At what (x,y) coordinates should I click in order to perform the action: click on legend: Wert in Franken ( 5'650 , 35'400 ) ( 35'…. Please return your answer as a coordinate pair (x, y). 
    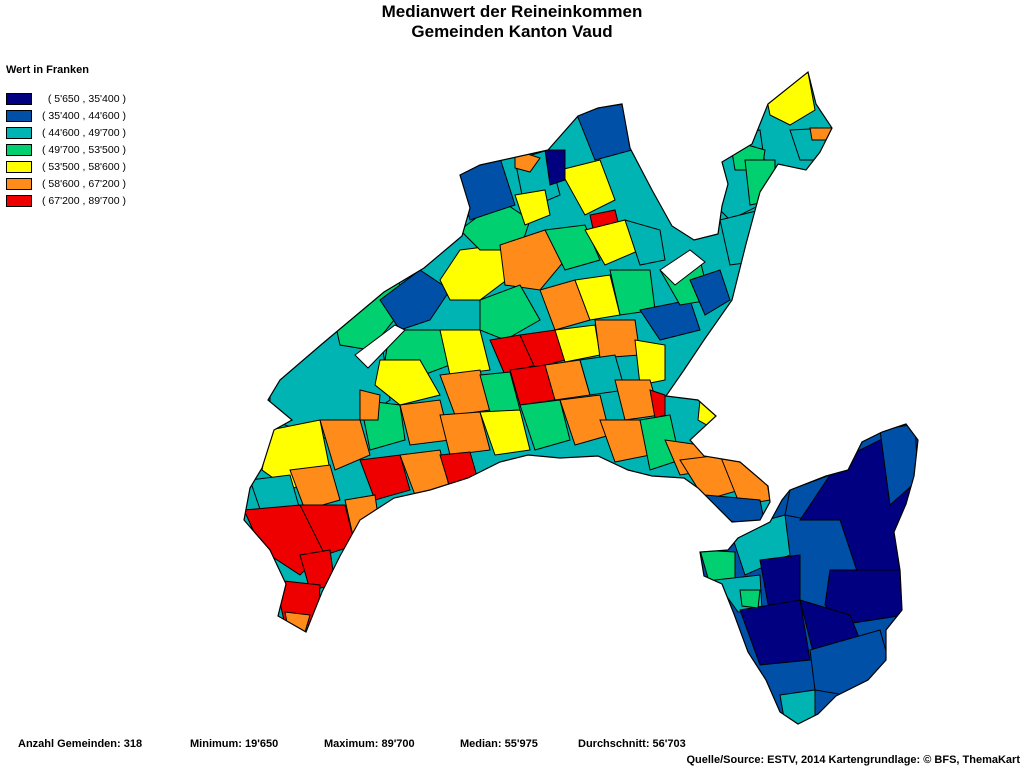
    Looking at the image, I should click on (91, 136).